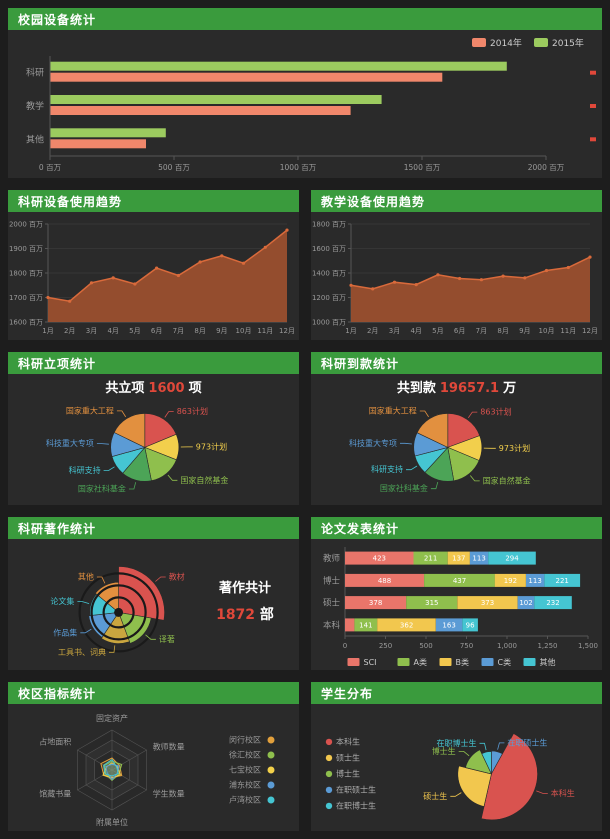 This screenshot has width=610, height=839. I want to click on summary-suffix: 部, so click(266, 615).